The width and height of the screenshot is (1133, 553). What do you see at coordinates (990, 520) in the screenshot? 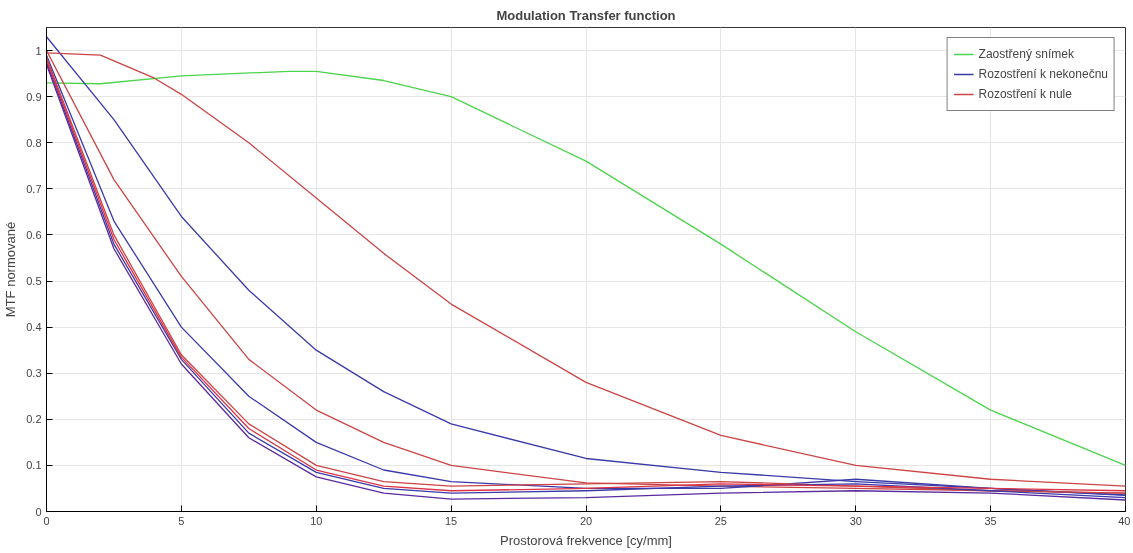
I see `x-tick-label: 35` at bounding box center [990, 520].